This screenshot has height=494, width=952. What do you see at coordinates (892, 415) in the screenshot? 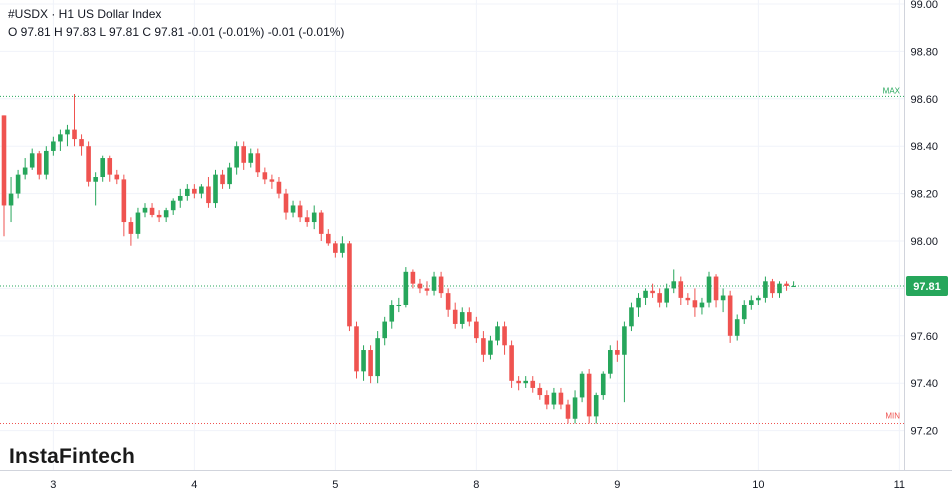
I see `min-label: MIN` at bounding box center [892, 415].